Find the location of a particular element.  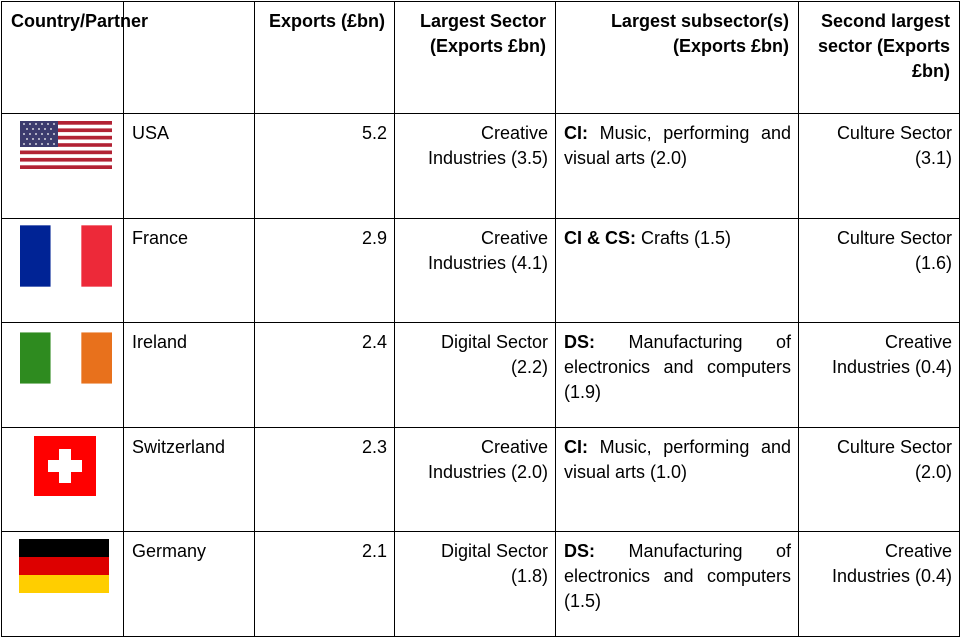

second-sector: Culture Sector (2.0) is located at coordinates (879, 479).